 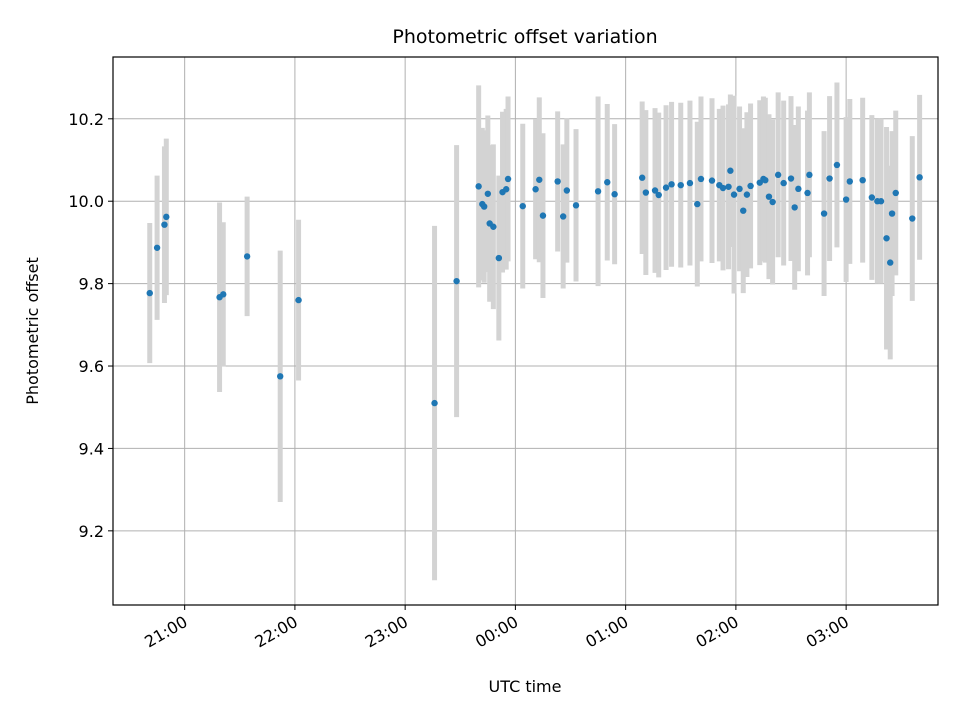 What do you see at coordinates (524, 37) in the screenshot?
I see `chart-title: Photometric offset variation` at bounding box center [524, 37].